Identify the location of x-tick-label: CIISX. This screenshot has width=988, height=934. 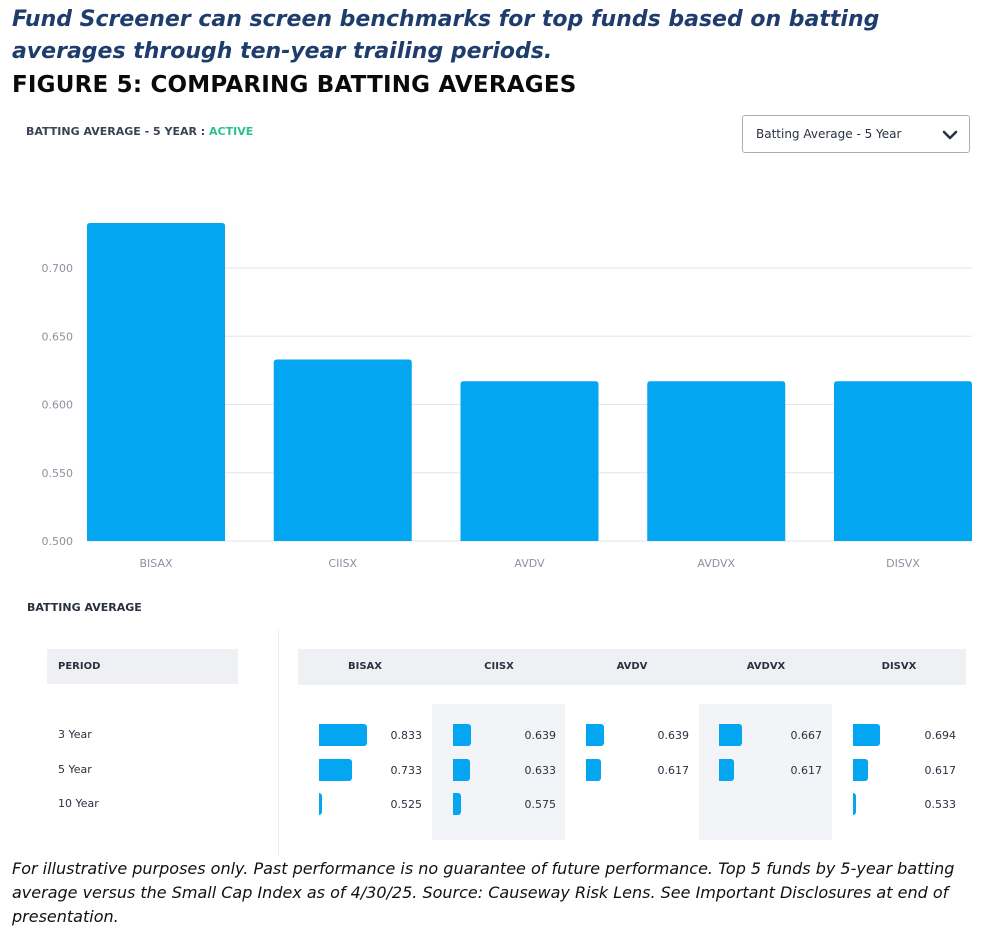
(342, 563).